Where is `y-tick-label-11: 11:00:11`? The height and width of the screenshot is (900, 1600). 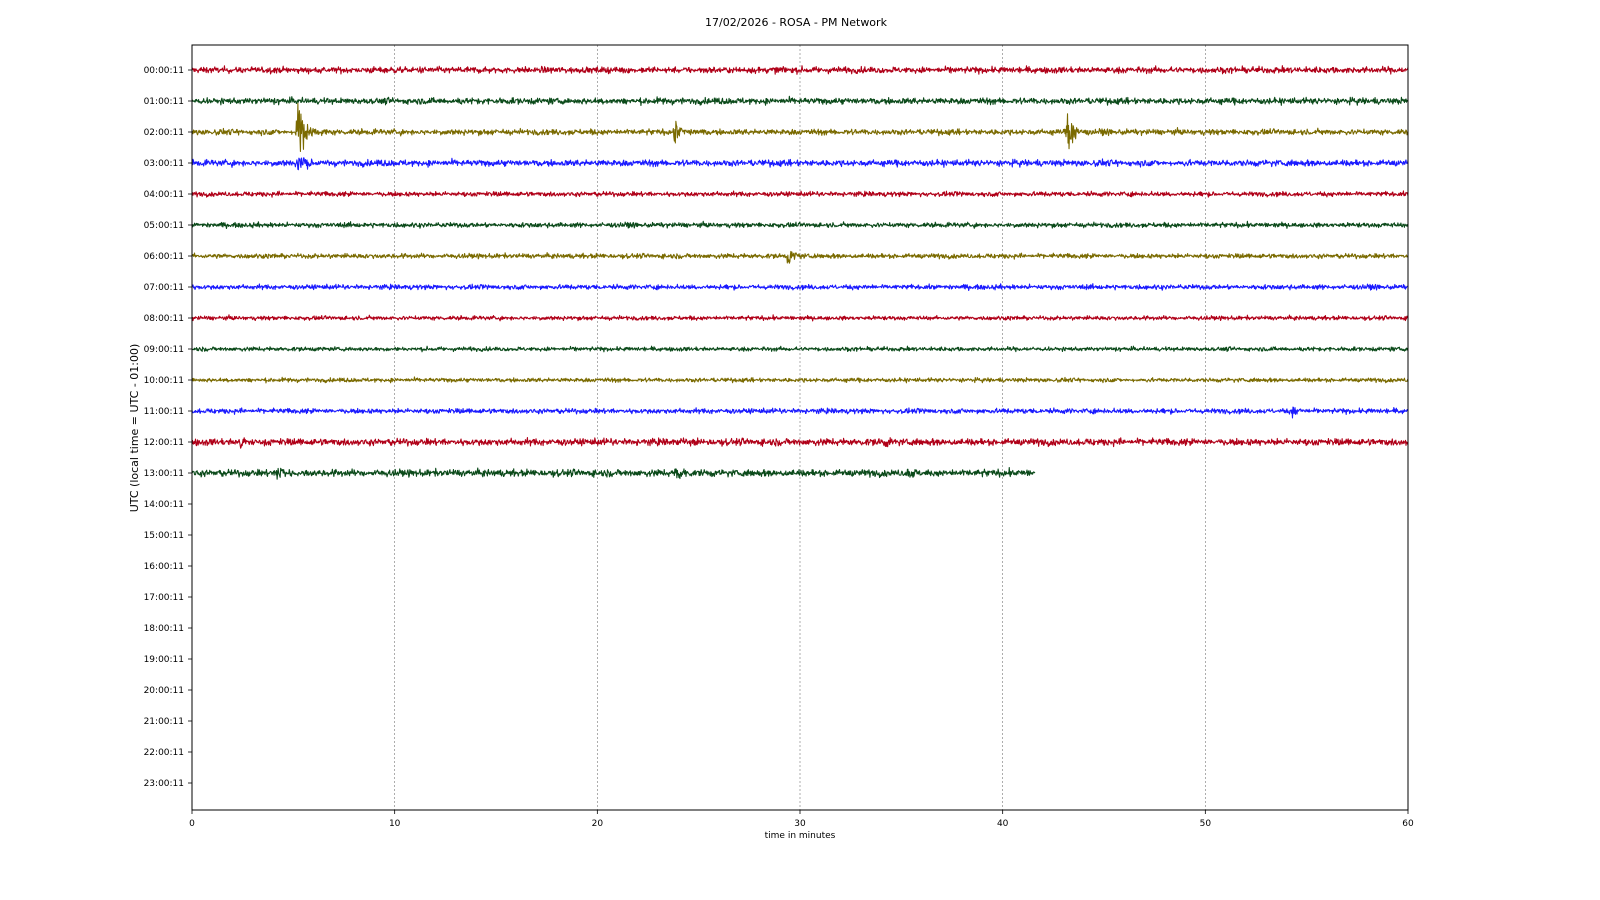
y-tick-label-11: 11:00:11 is located at coordinates (164, 412).